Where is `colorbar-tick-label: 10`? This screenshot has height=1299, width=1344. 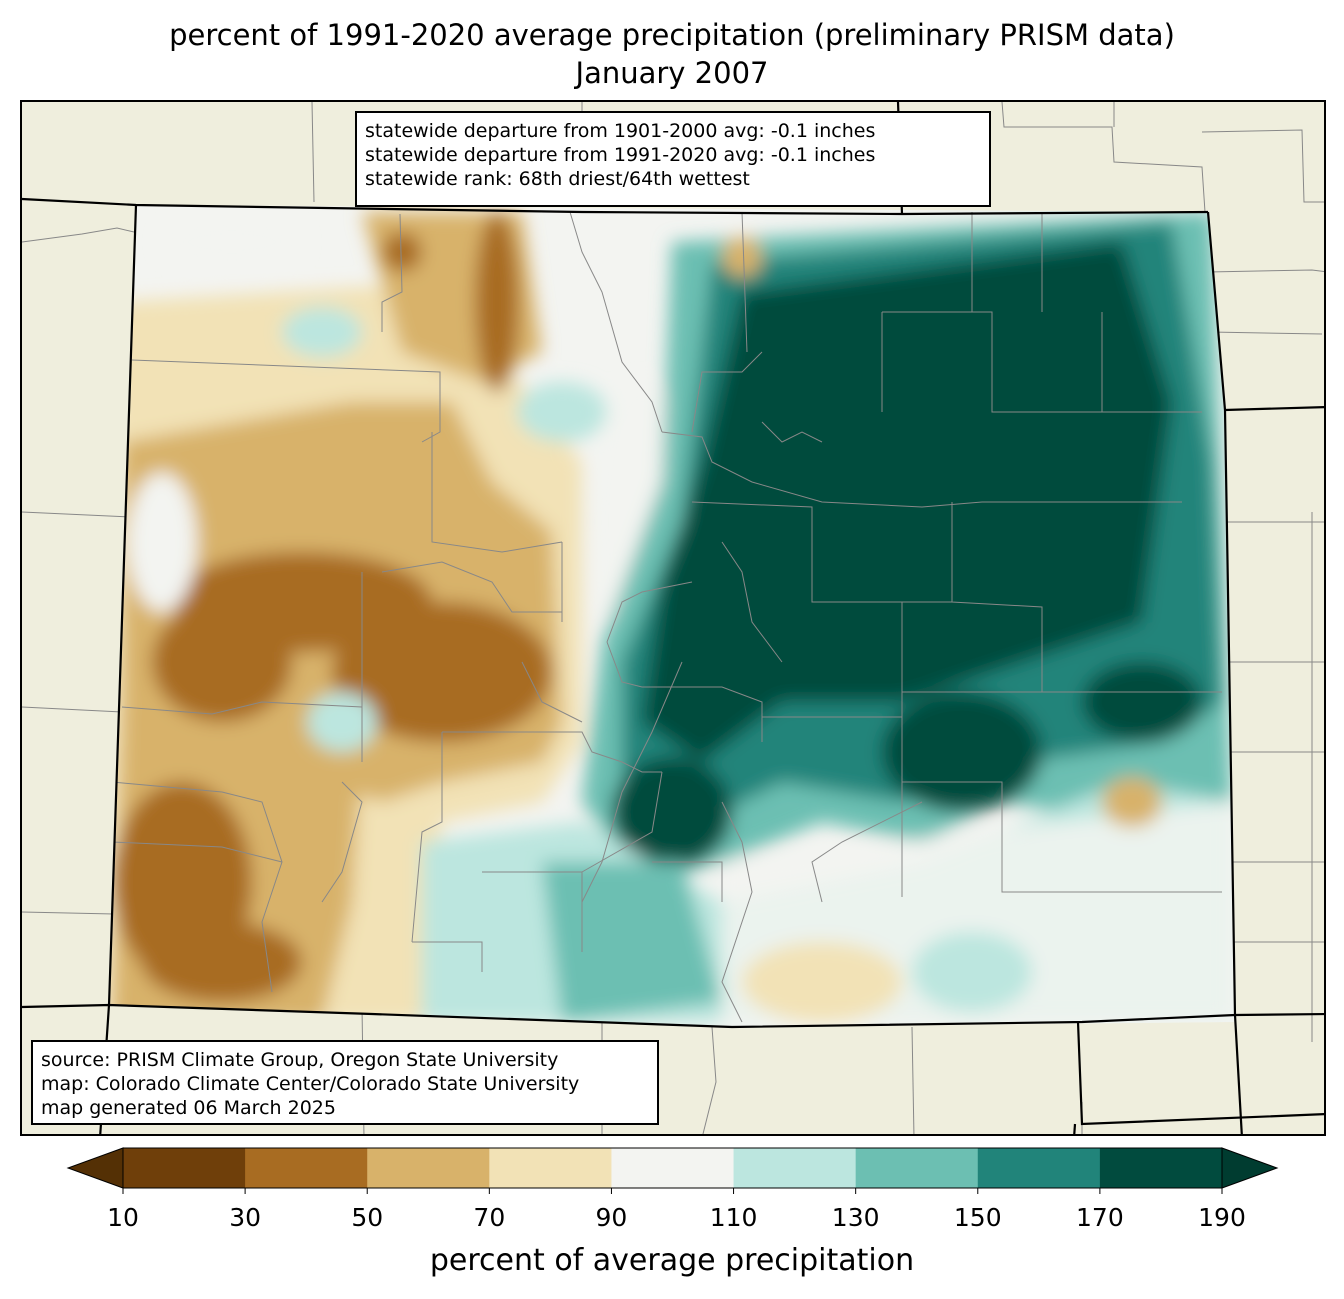 colorbar-tick-label: 10 is located at coordinates (123, 1217).